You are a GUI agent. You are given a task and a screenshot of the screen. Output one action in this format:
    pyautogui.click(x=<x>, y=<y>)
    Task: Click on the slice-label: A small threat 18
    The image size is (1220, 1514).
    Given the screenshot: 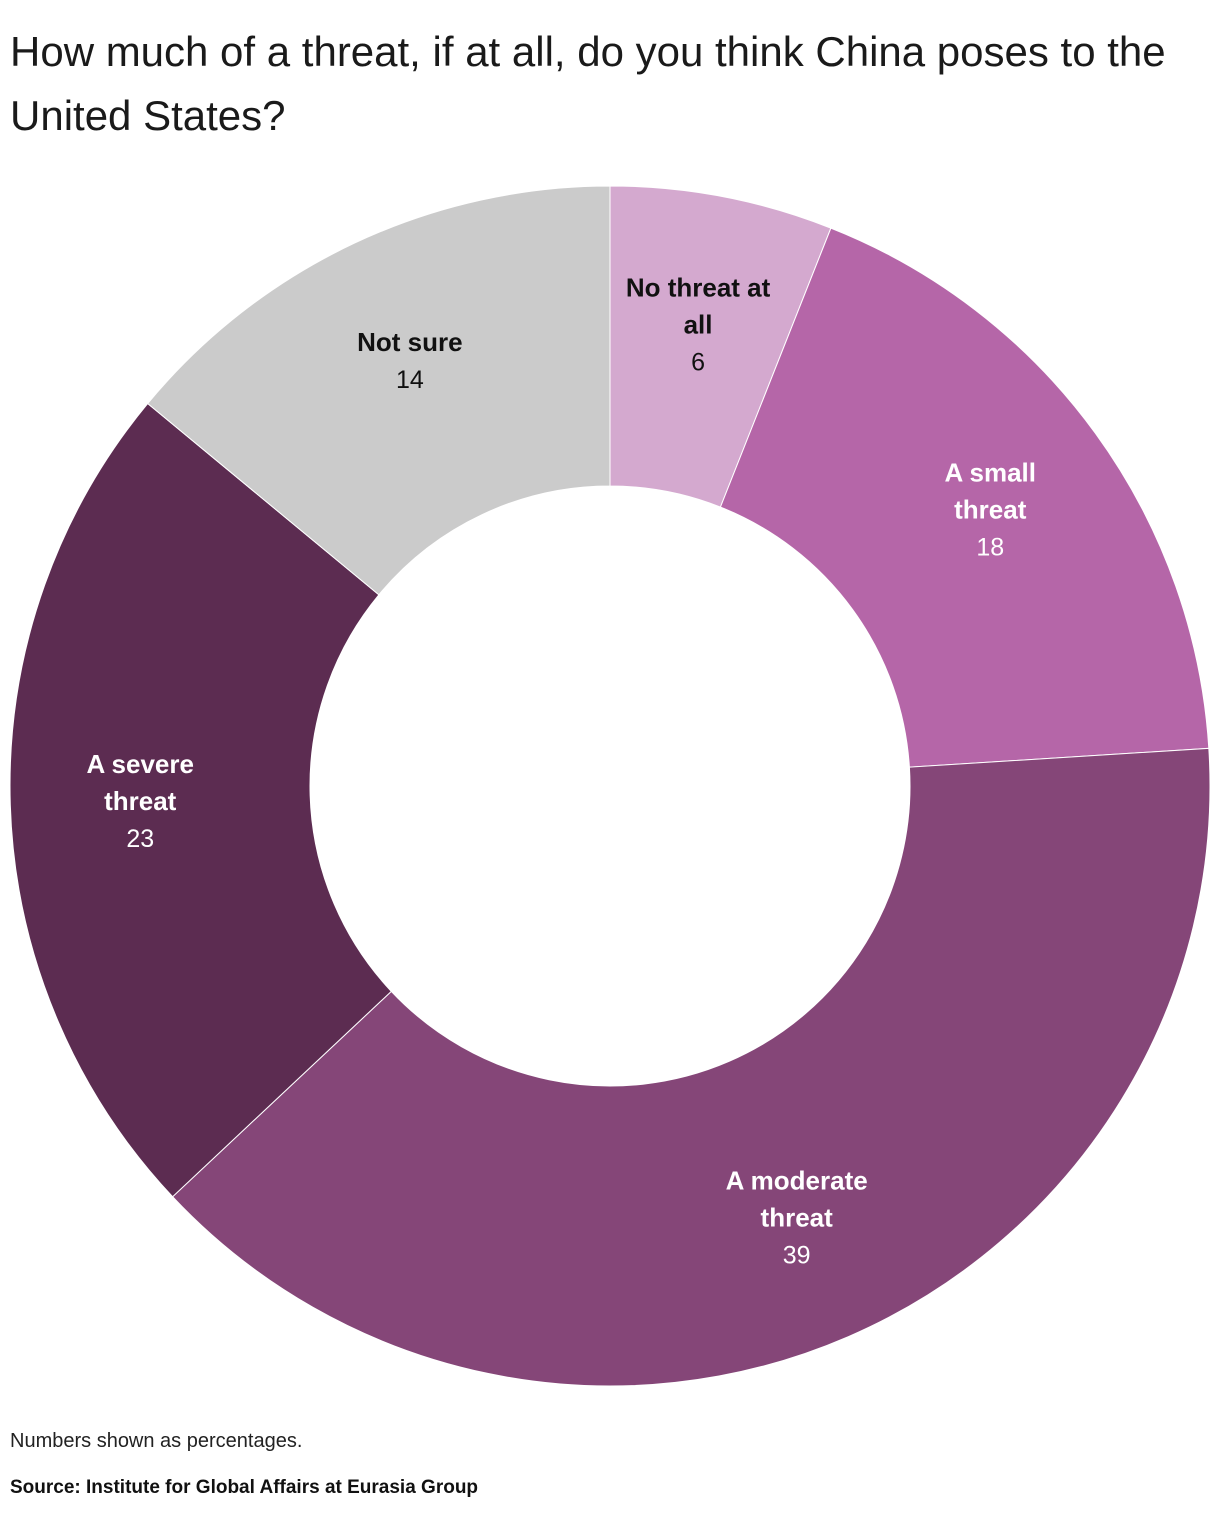 What is the action you would take?
    pyautogui.click(x=990, y=510)
    